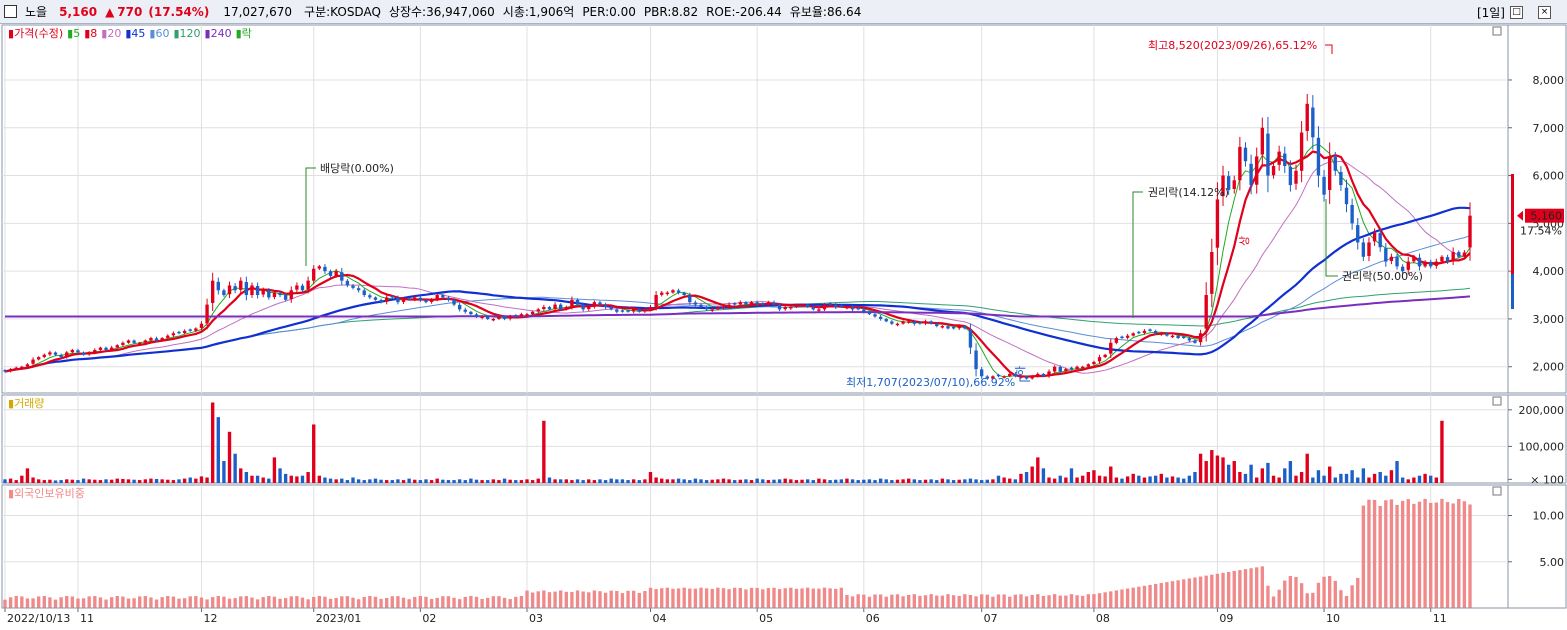 This screenshot has width=1567, height=630. What do you see at coordinates (10, 11) in the screenshot?
I see `select-checkbox` at bounding box center [10, 11].